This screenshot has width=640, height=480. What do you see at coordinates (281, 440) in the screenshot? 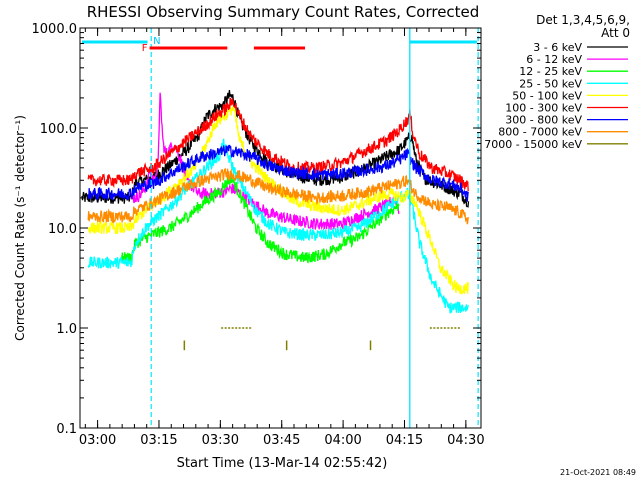
I see `x-tick-label-3: 03:45` at bounding box center [281, 440].